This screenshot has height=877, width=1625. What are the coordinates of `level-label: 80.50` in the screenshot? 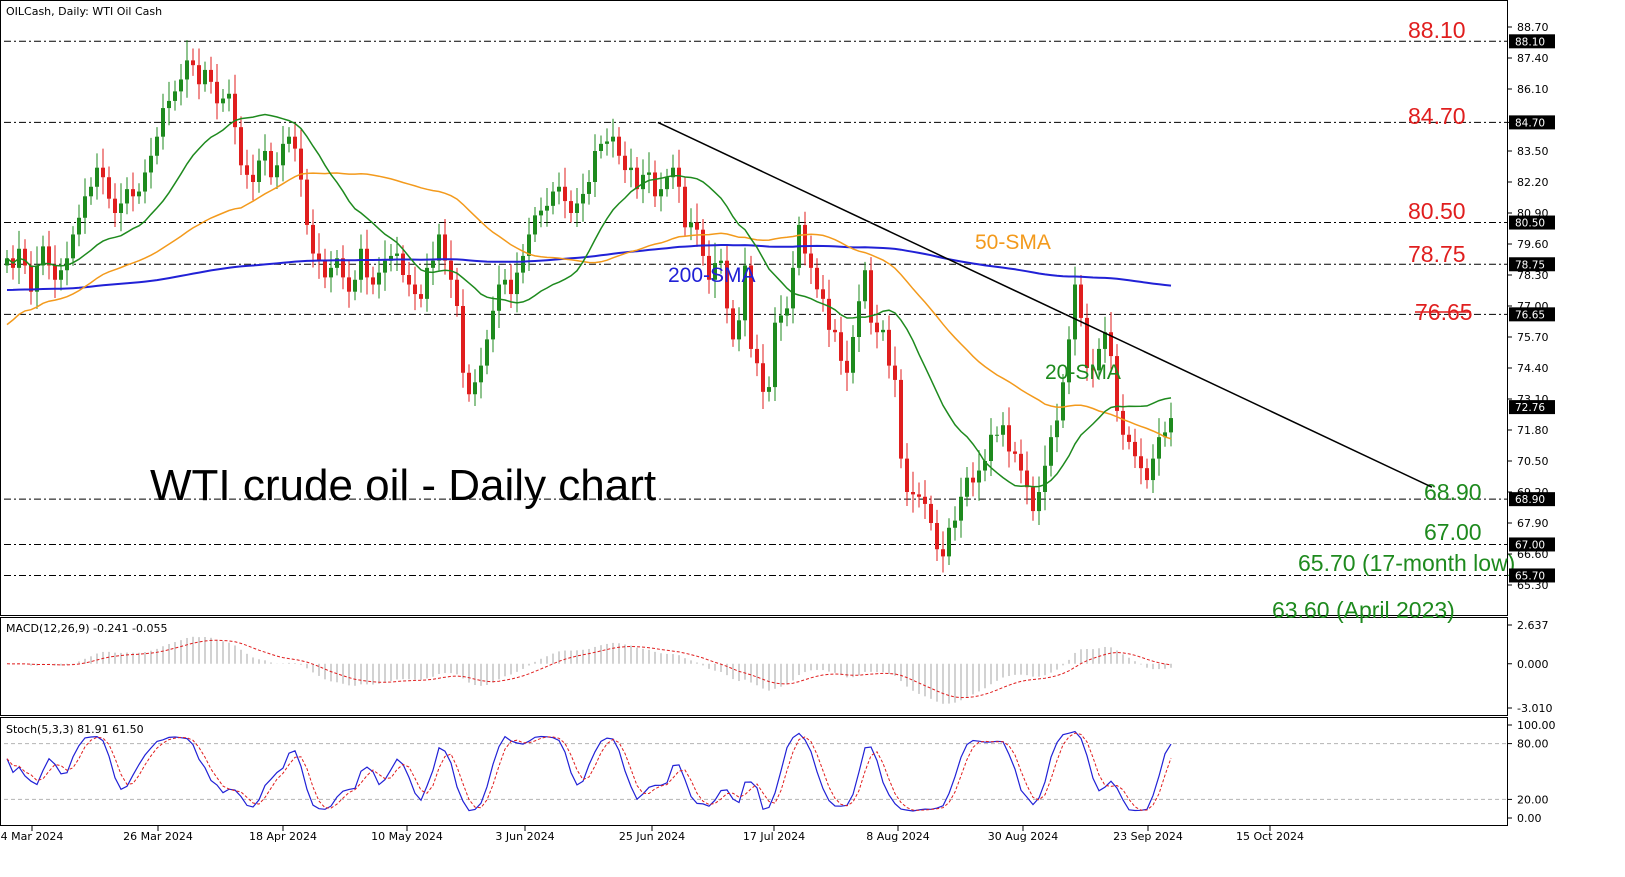 It's located at (1437, 211).